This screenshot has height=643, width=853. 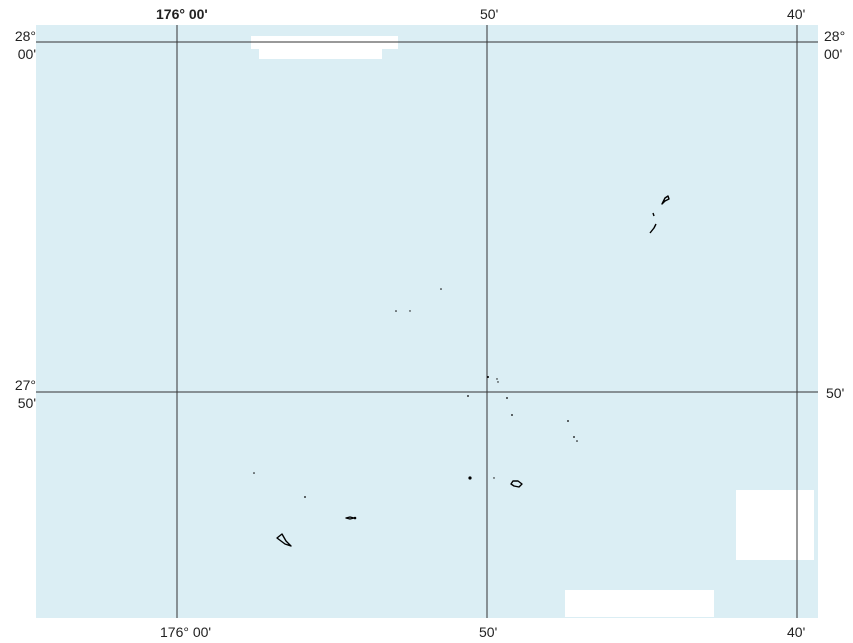 What do you see at coordinates (20, 403) in the screenshot?
I see `left-label-27-min: 50'` at bounding box center [20, 403].